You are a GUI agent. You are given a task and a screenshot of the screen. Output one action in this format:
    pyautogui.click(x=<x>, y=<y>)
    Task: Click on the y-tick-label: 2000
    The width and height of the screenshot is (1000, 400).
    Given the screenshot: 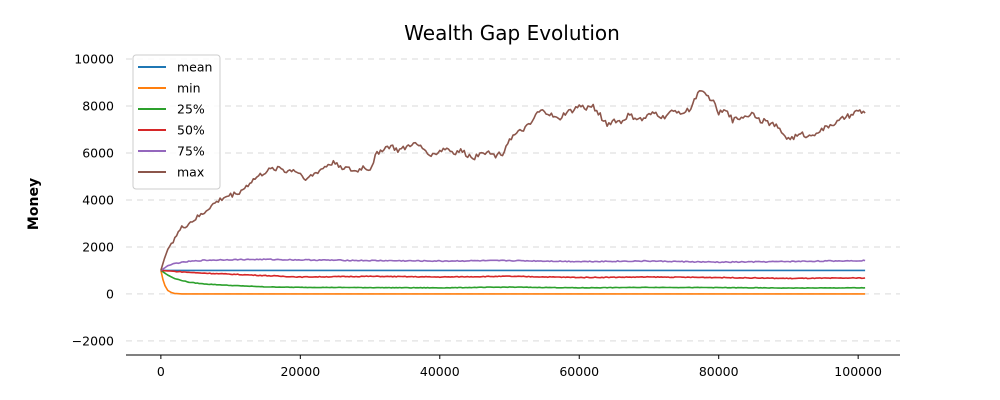 What is the action you would take?
    pyautogui.click(x=98, y=246)
    